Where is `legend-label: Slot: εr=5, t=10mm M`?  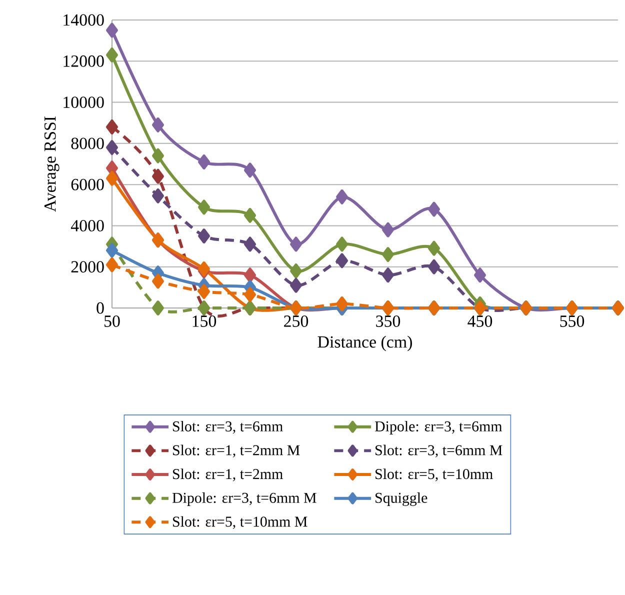
legend-label: Slot: εr=5, t=10mm M is located at coordinates (240, 522).